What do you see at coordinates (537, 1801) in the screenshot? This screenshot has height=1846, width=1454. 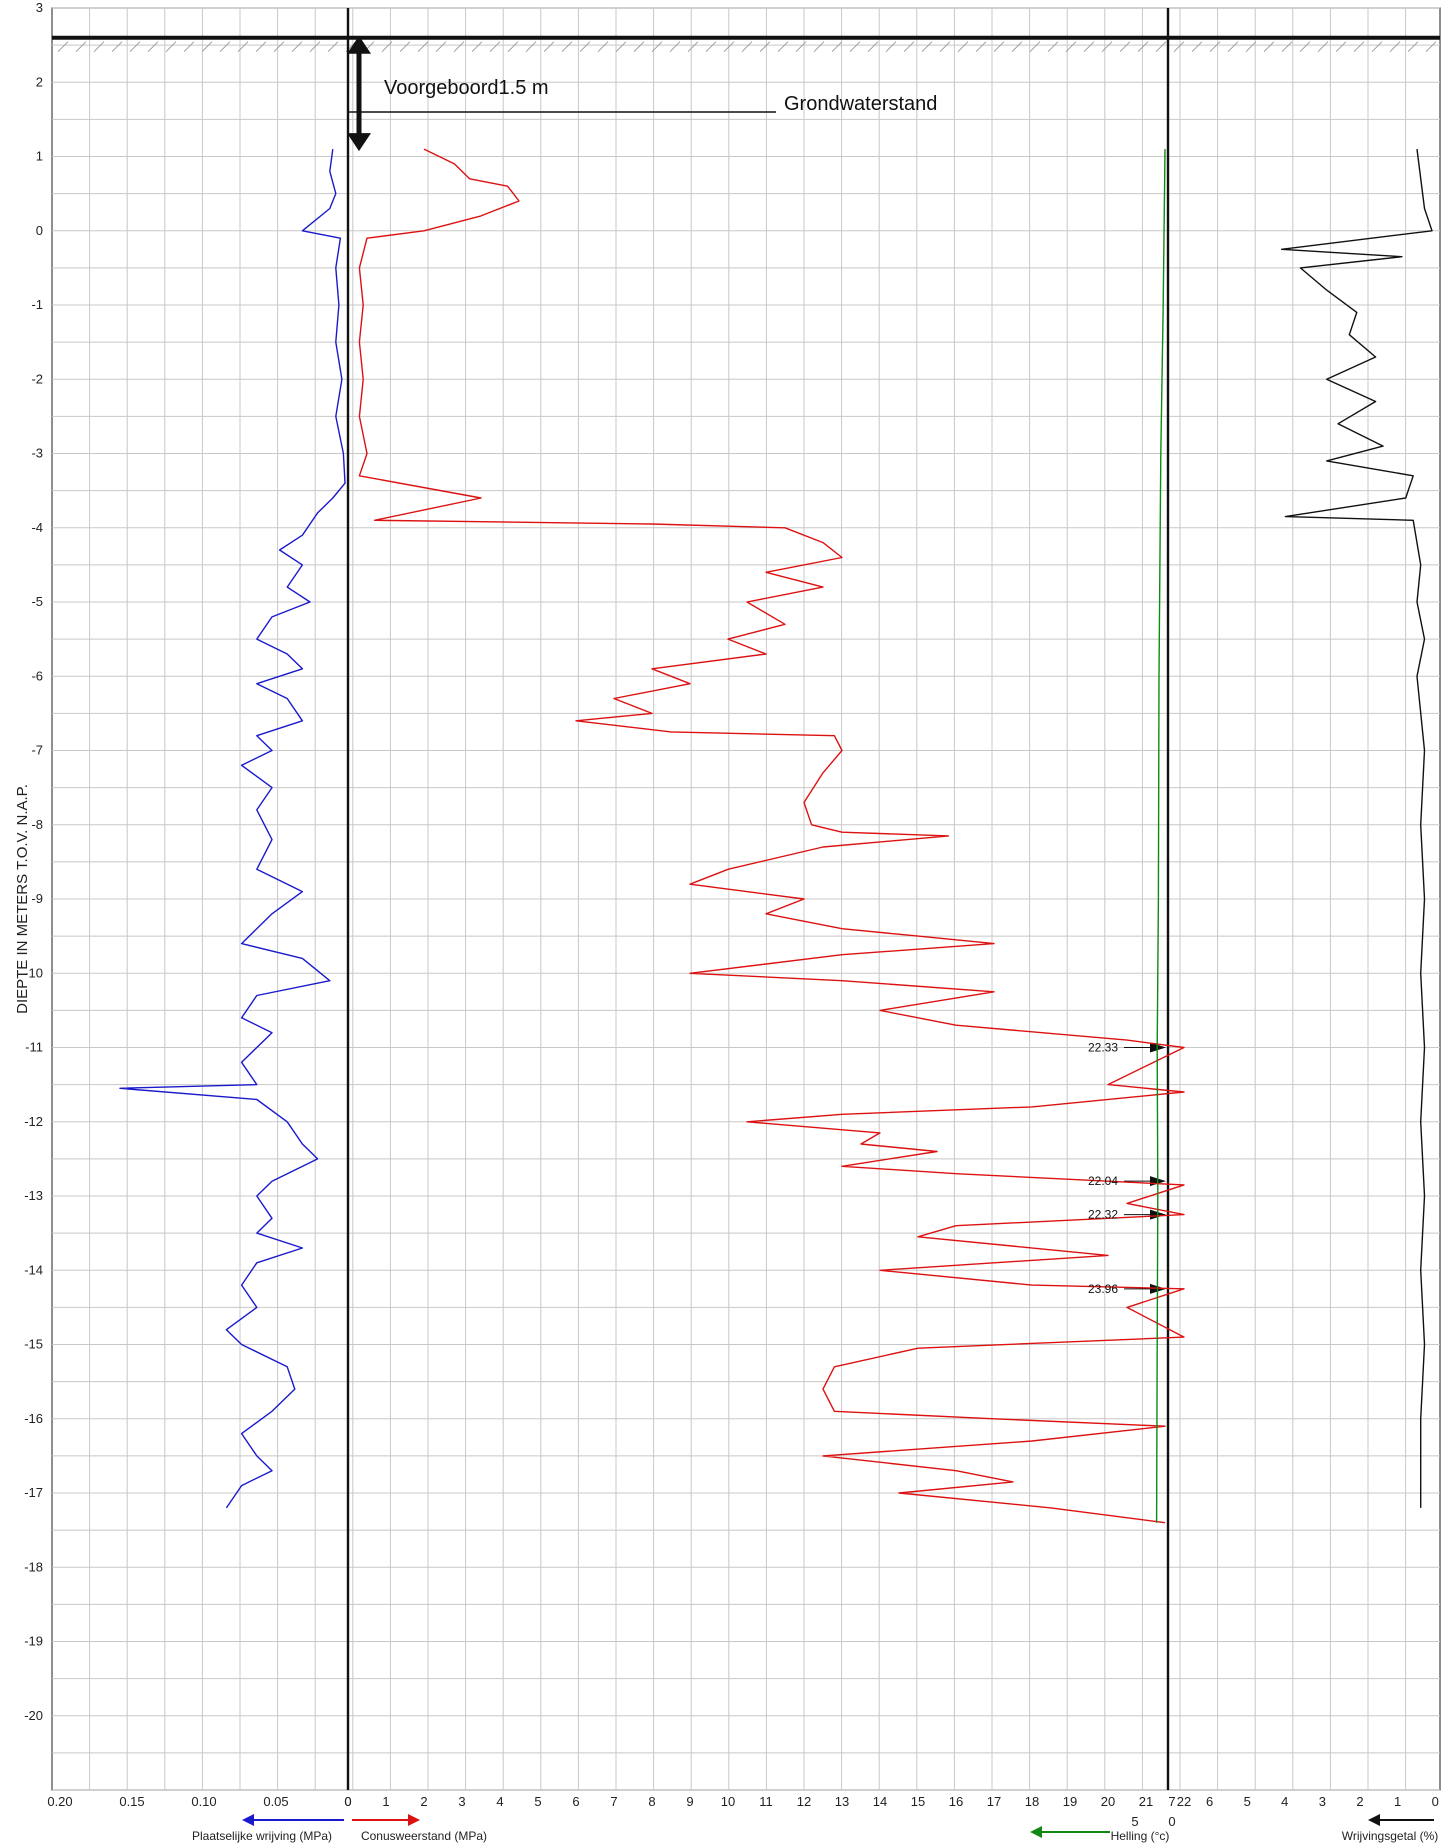 I see `cone-tick-label: 5` at bounding box center [537, 1801].